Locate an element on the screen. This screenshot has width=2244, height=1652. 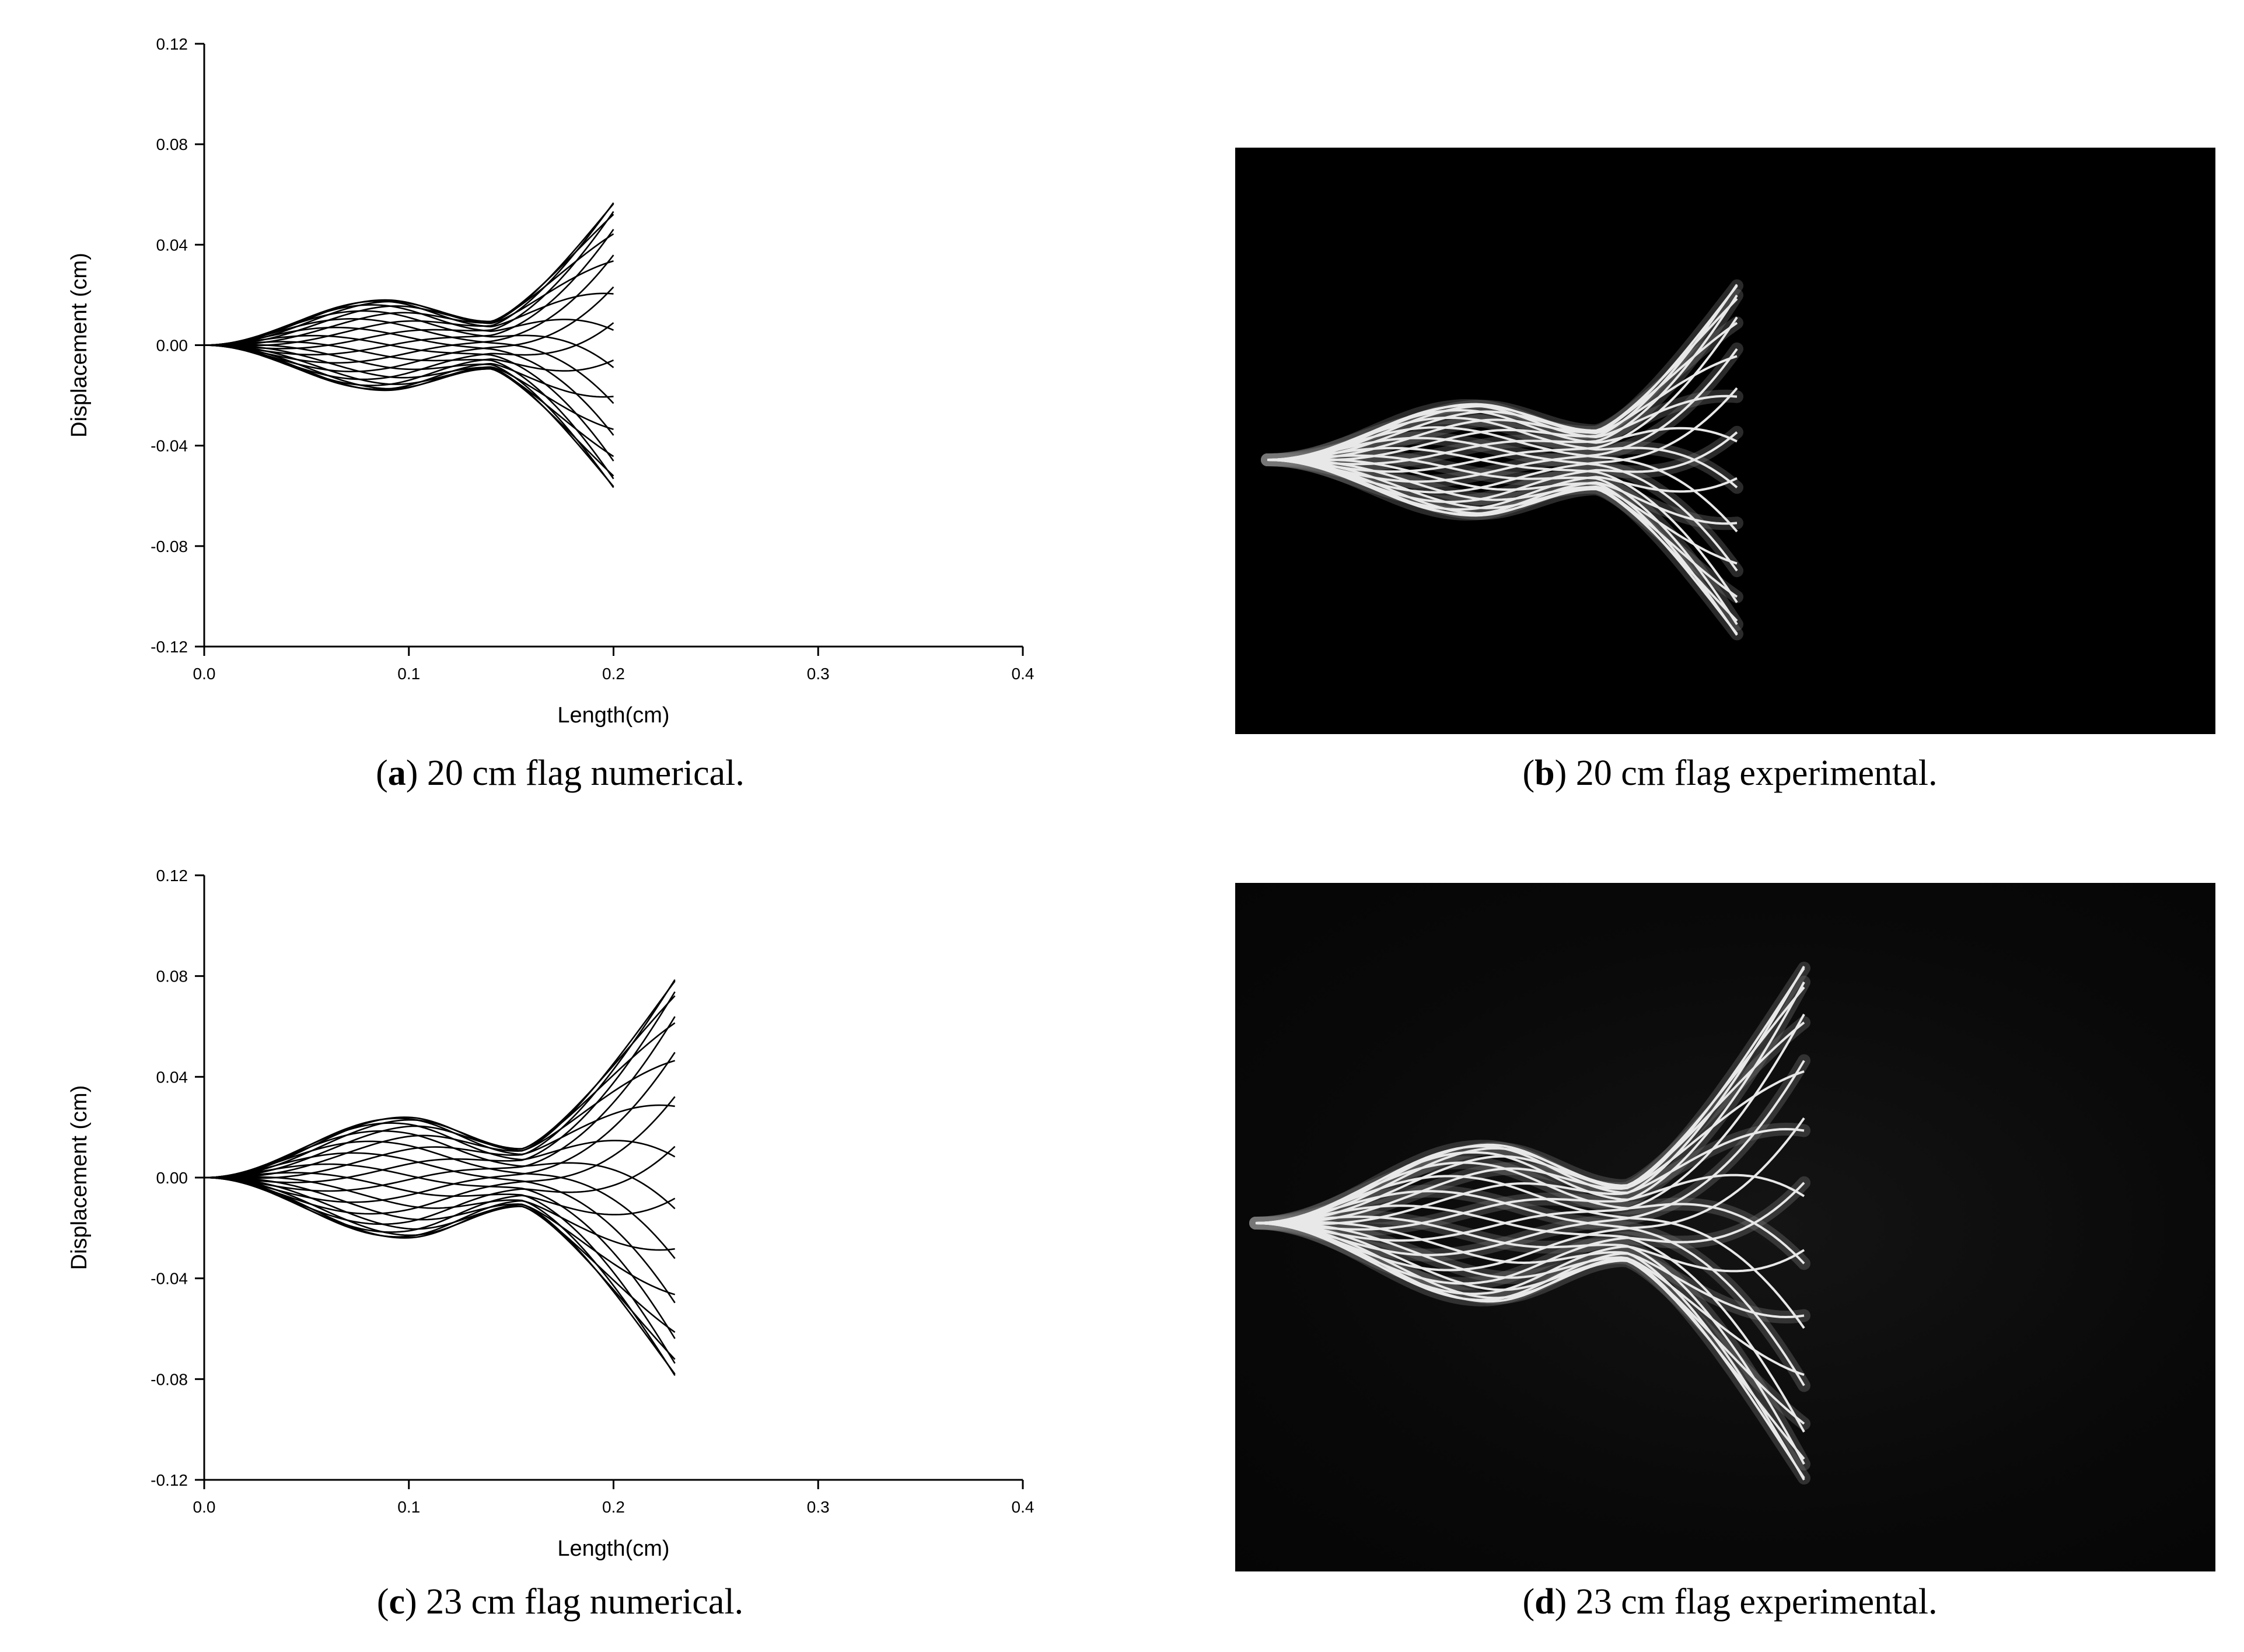
flag-photo-b is located at coordinates (1502, 460).